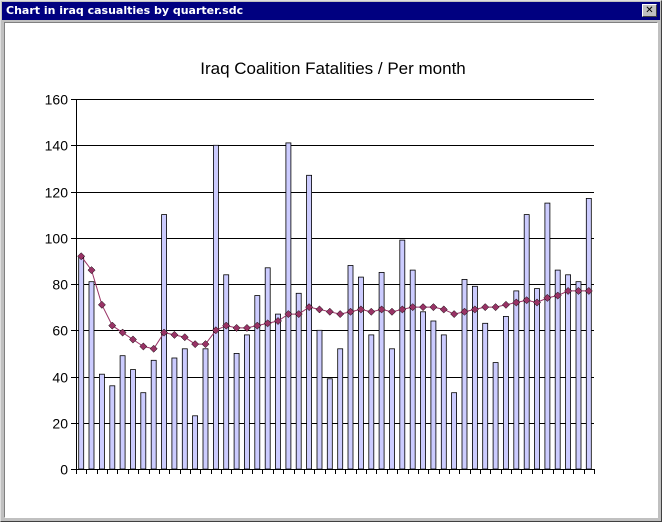 The width and height of the screenshot is (662, 522). Describe the element at coordinates (125, 10) in the screenshot. I see `window-title: Chart in iraq casualties by quarter.sdc` at that location.